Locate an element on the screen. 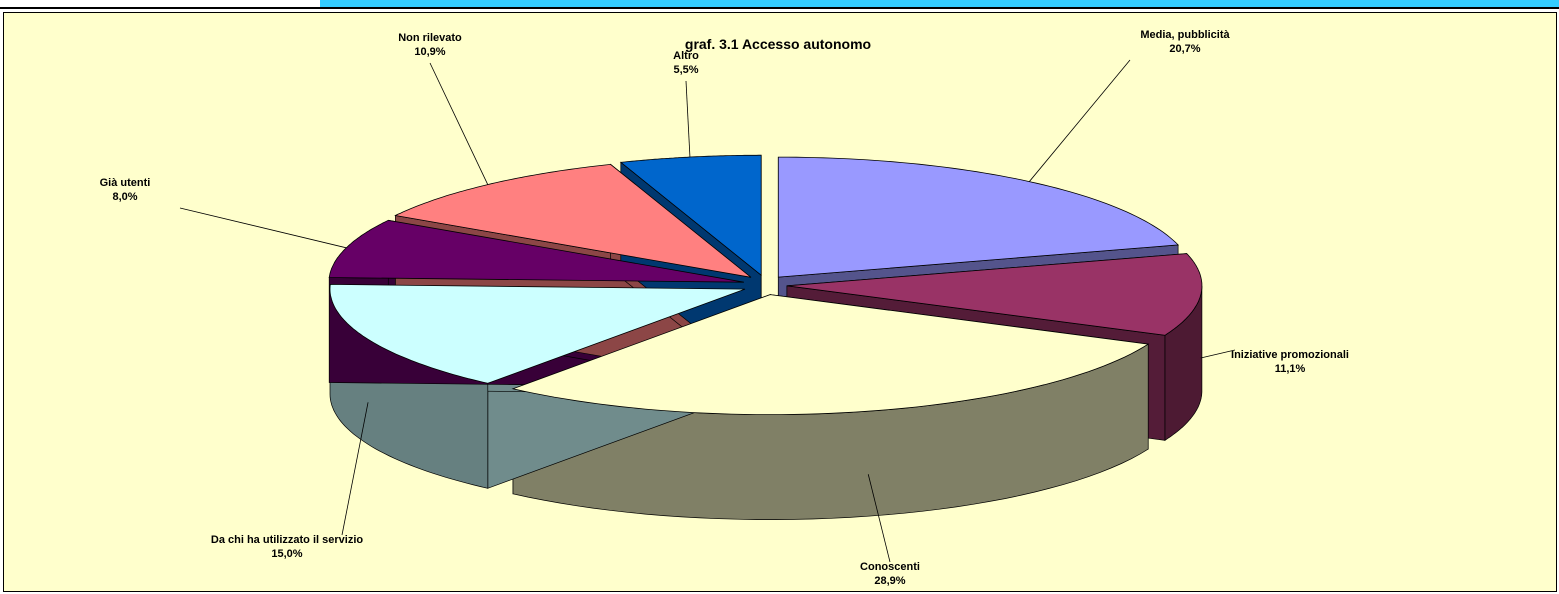 The width and height of the screenshot is (1559, 594). slice-label: Non rilevato is located at coordinates (430, 38).